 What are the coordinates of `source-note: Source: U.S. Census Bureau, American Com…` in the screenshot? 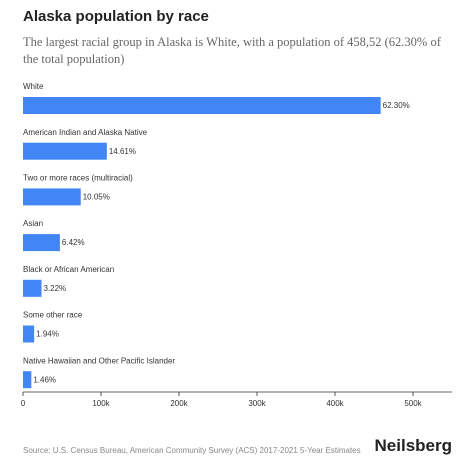 It's located at (192, 450).